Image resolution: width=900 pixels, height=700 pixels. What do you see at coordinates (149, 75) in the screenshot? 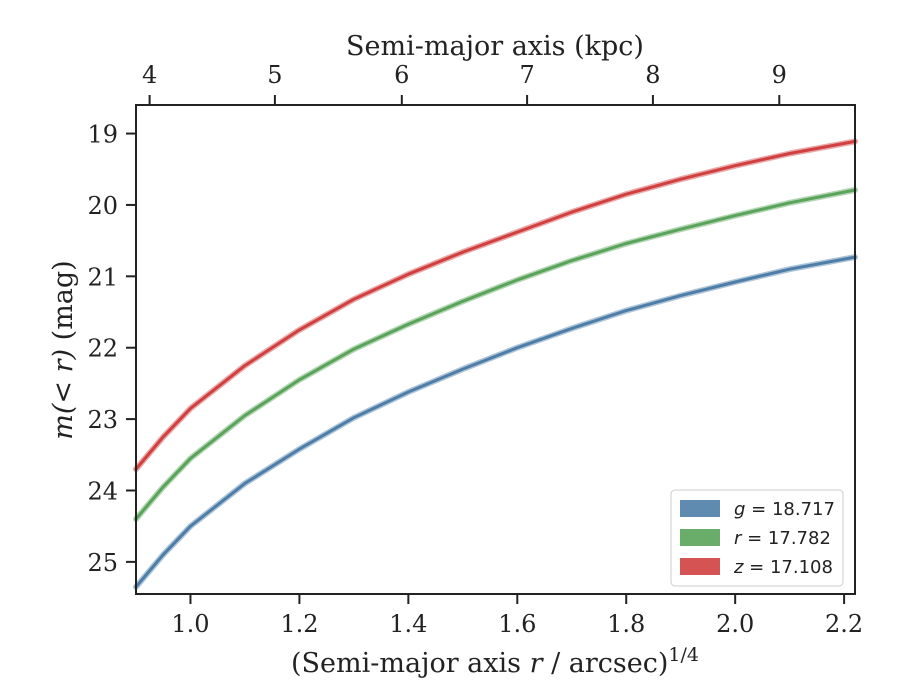
I see `top-tick-label: 4` at bounding box center [149, 75].